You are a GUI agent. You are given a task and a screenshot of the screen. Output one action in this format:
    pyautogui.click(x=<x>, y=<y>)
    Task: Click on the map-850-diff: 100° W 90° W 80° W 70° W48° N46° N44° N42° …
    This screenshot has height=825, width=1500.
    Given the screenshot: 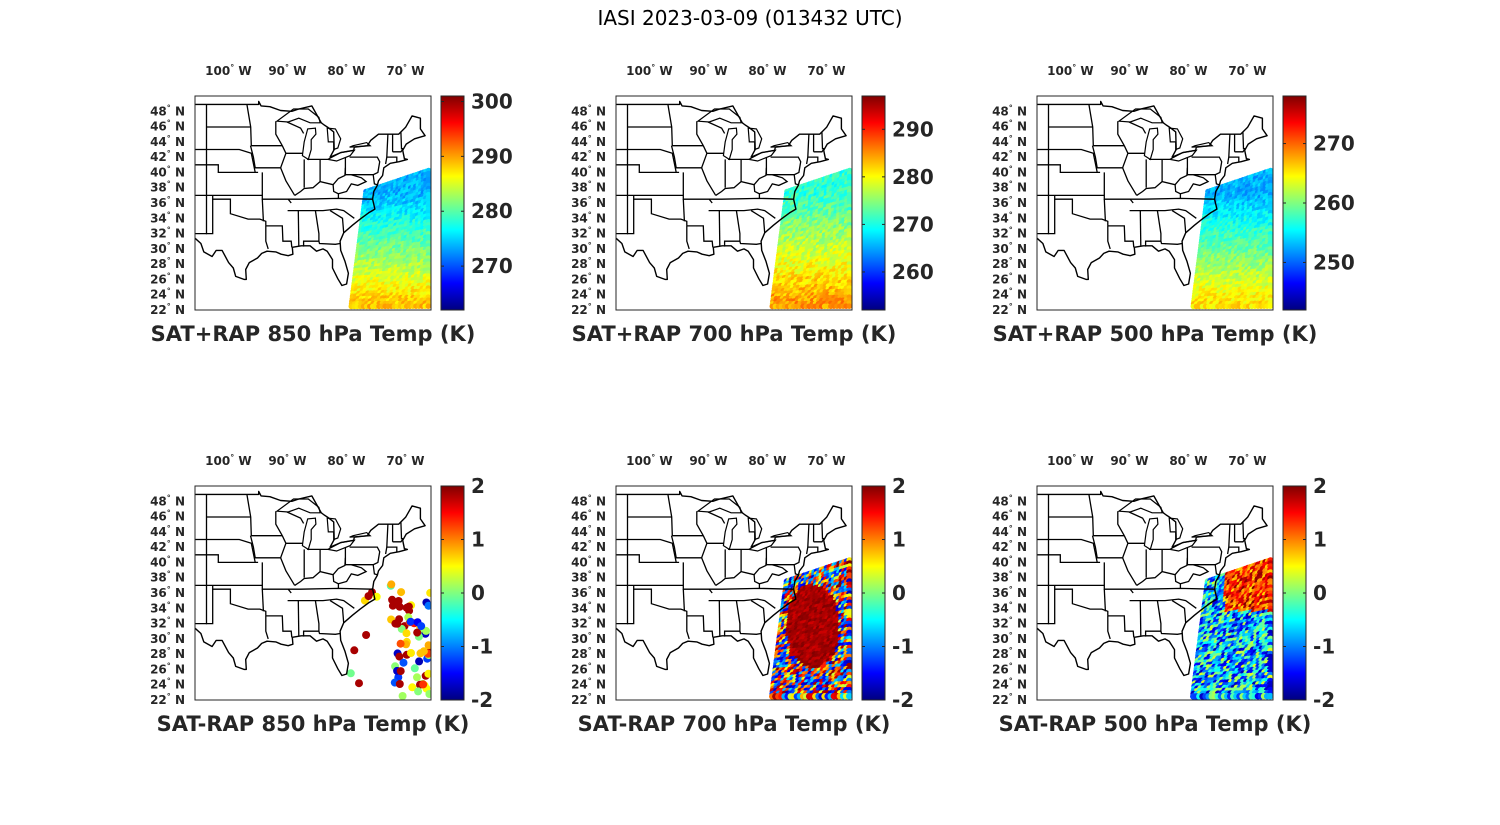 What is the action you would take?
    pyautogui.click(x=321, y=594)
    